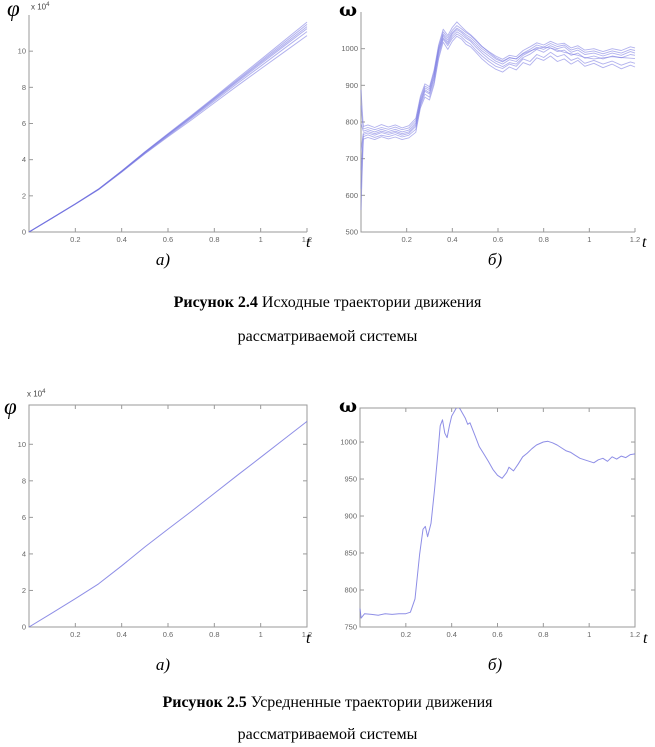  I want to click on y-tick-label: 800, so click(350, 590).